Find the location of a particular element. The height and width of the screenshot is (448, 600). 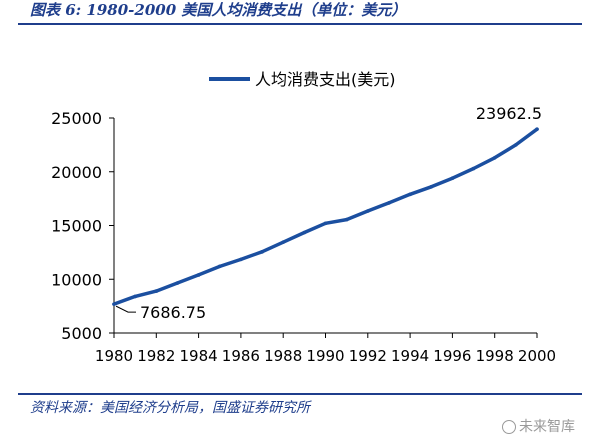

source-note: 资料来源：美国经济分析局，国盛证券研究所 is located at coordinates (170, 408).